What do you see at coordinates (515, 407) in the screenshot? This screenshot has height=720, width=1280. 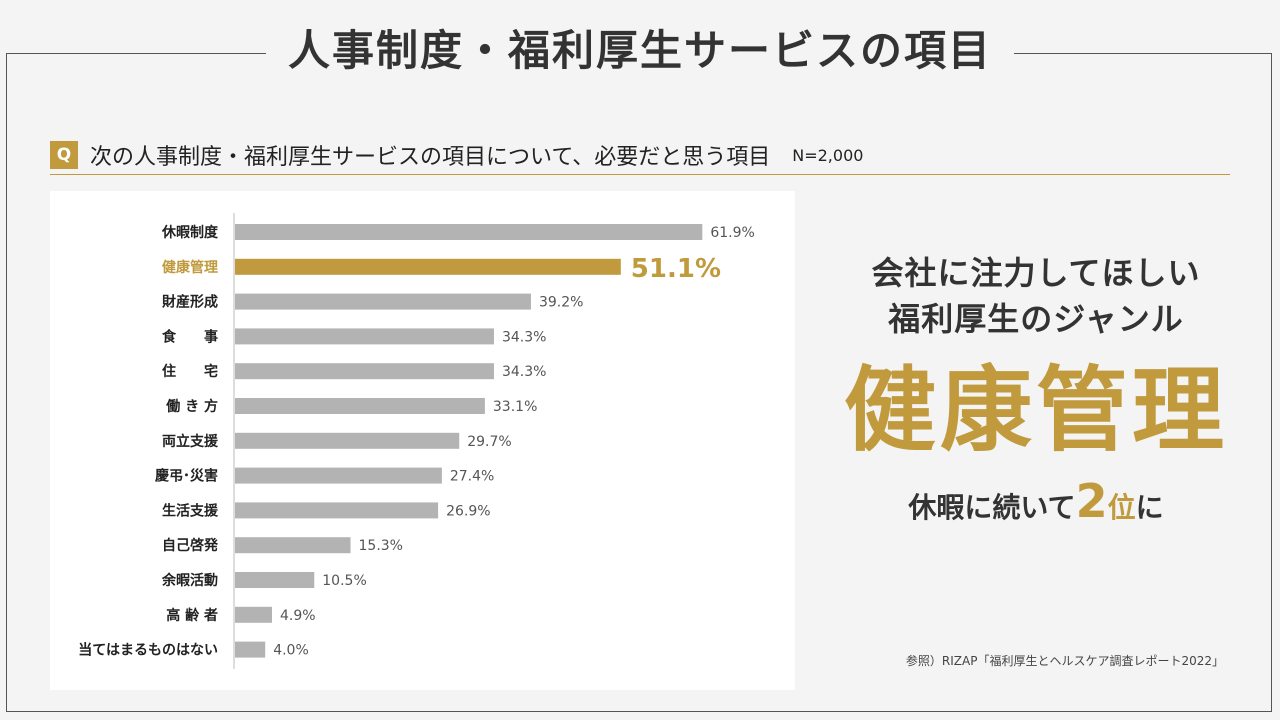 I see `value-label: 33.1%` at bounding box center [515, 407].